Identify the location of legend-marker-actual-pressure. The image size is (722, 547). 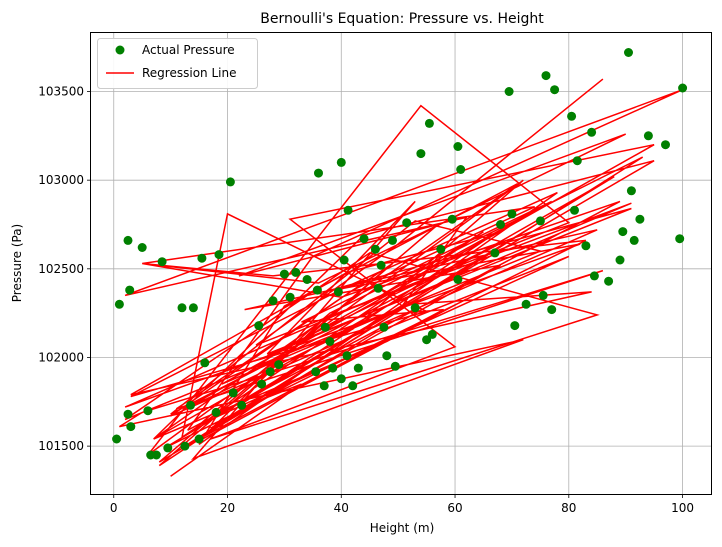
(120, 50).